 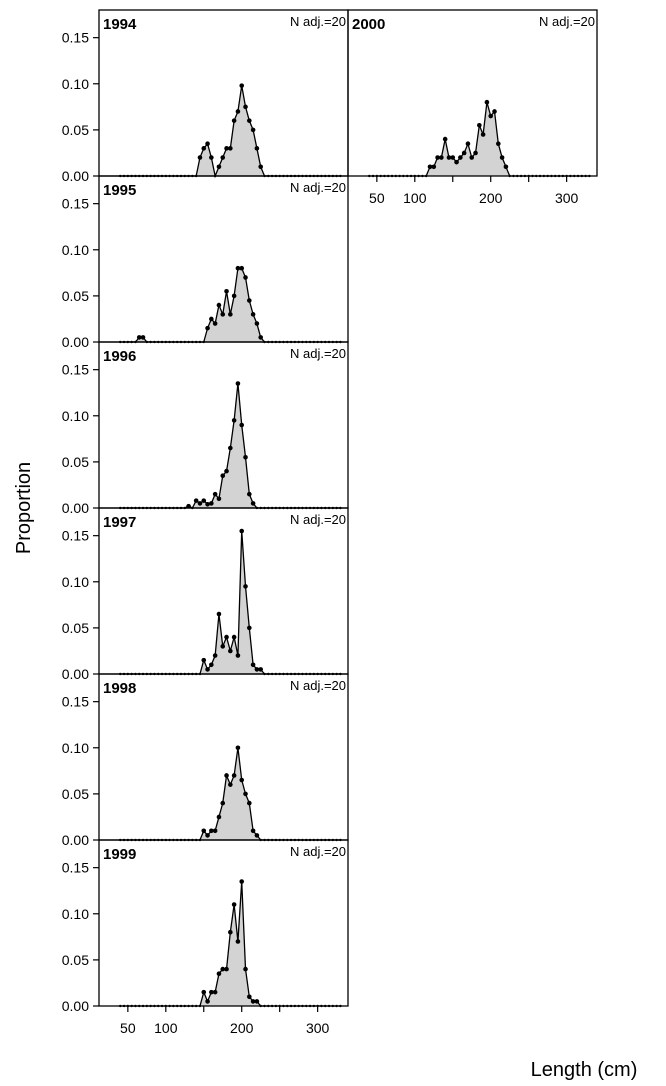 I want to click on x-axis-title: Length (cm), so click(x=584, y=1070).